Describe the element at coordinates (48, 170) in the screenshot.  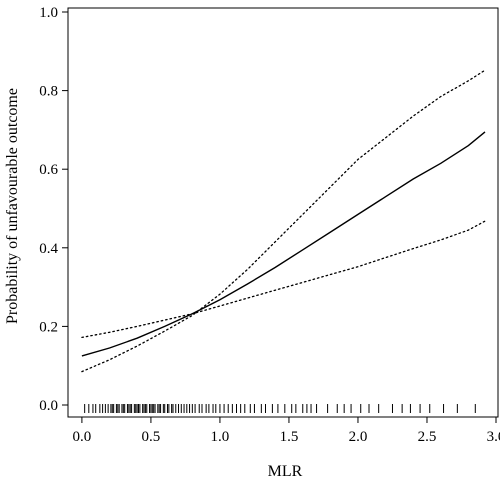
I see `y-tick-label: 0.6` at that location.